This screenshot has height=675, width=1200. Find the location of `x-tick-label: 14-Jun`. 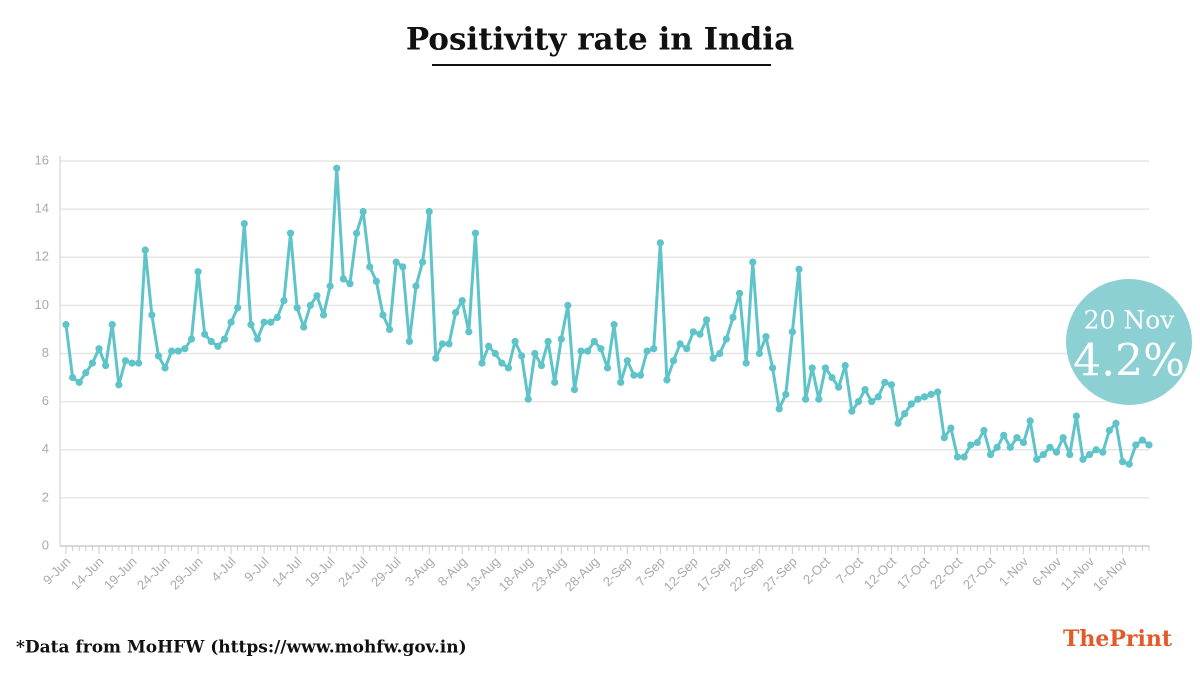

x-tick-label: 14-Jun is located at coordinates (87, 573).